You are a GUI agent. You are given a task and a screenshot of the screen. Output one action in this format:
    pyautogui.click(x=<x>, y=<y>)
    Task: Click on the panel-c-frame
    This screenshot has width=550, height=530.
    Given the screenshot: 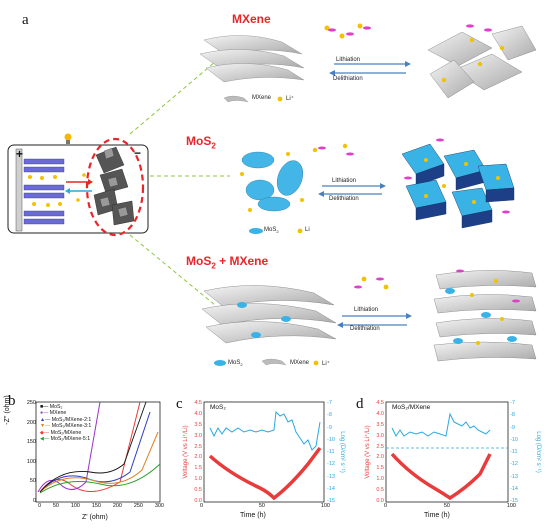 What is the action you would take?
    pyautogui.click(x=264, y=452)
    